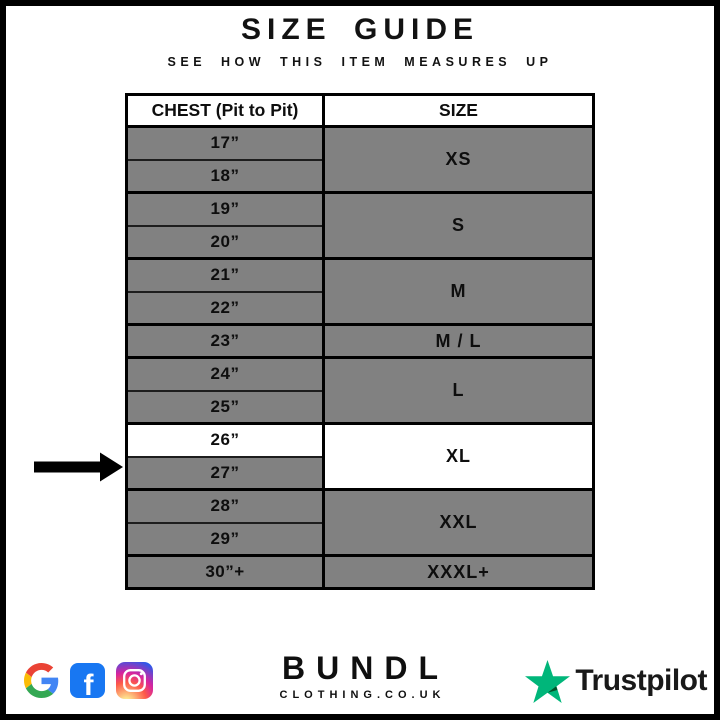 This screenshot has height=720, width=720. I want to click on brand-name: BUNDL, so click(365, 668).